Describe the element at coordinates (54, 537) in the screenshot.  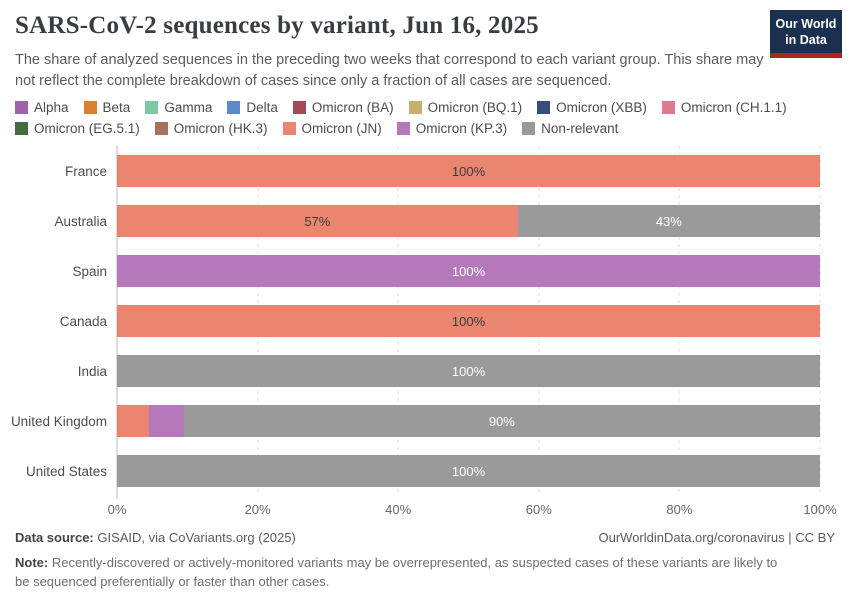
I see `data-source-label: Data source:` at that location.